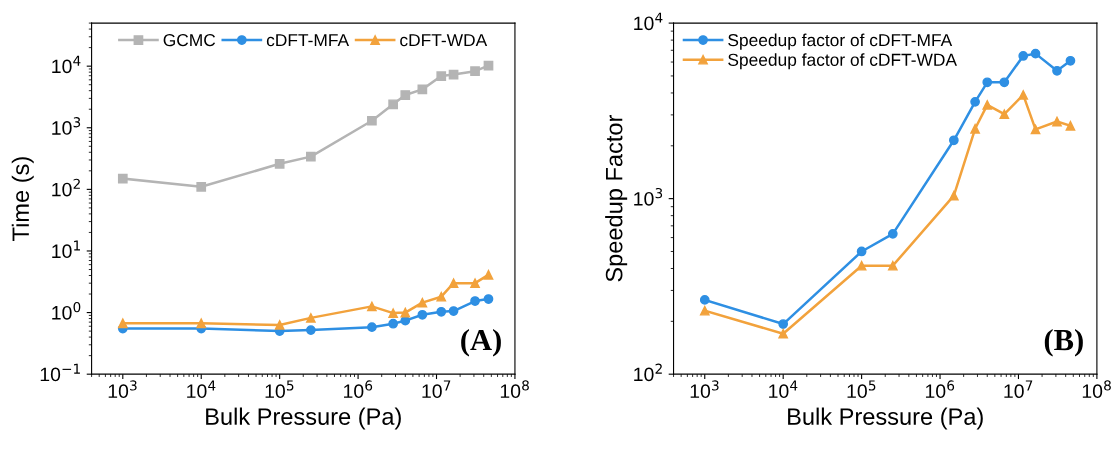  What do you see at coordinates (444, 40) in the screenshot?
I see `legend-label: cDFT-WDA` at bounding box center [444, 40].